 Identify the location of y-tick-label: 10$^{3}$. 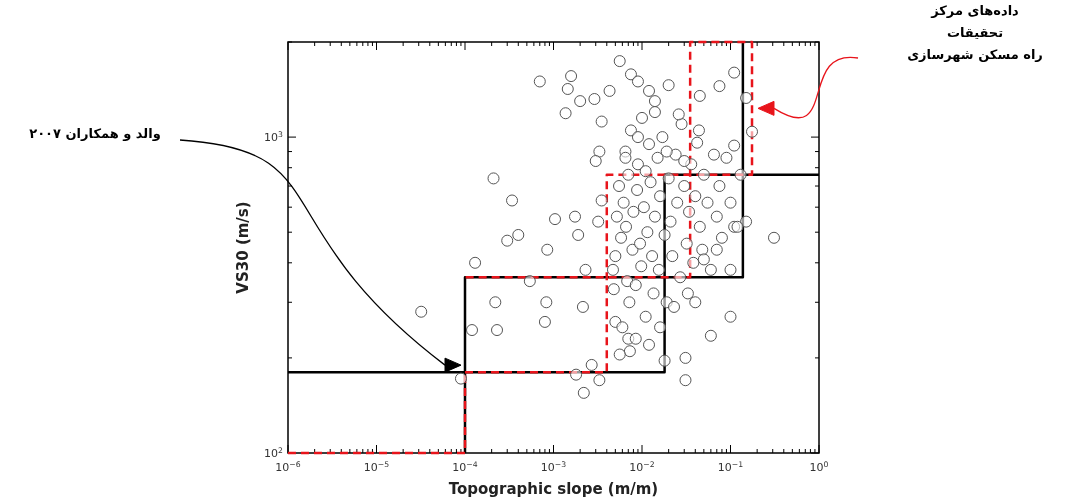
(274, 137).